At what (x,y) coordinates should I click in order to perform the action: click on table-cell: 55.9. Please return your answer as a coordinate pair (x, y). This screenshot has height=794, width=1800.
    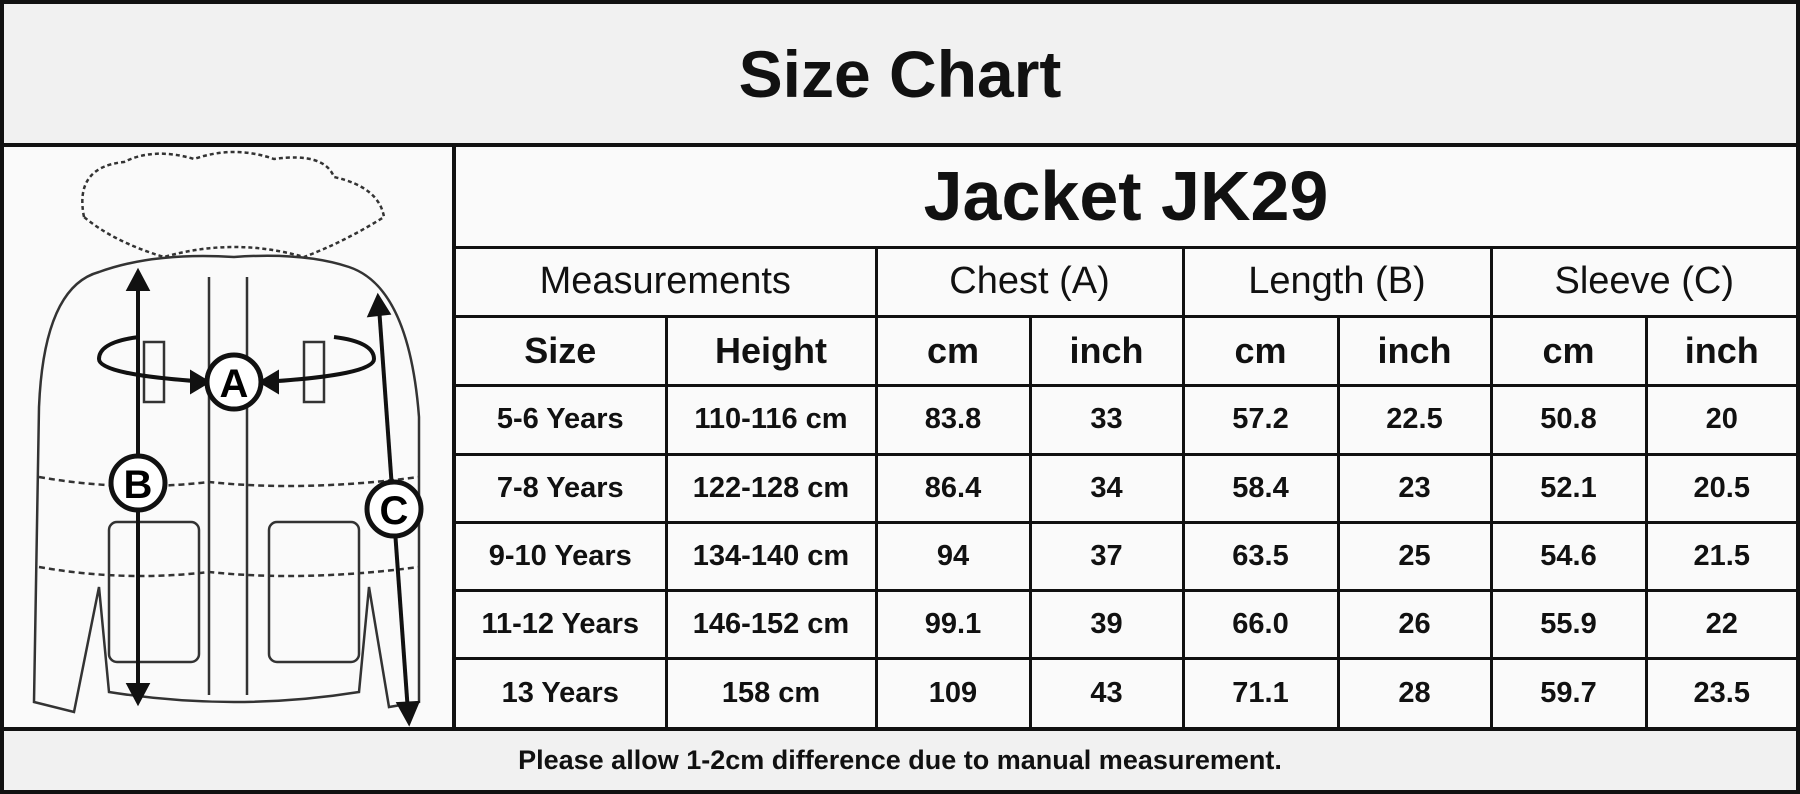
    Looking at the image, I should click on (1568, 625).